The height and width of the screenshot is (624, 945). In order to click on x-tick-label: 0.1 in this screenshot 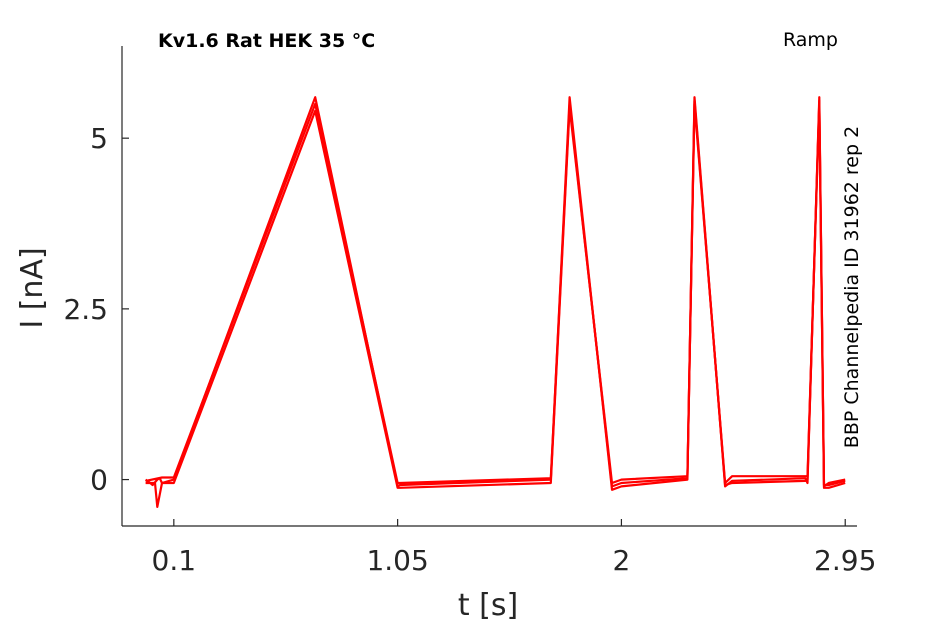, I will do `click(174, 560)`.